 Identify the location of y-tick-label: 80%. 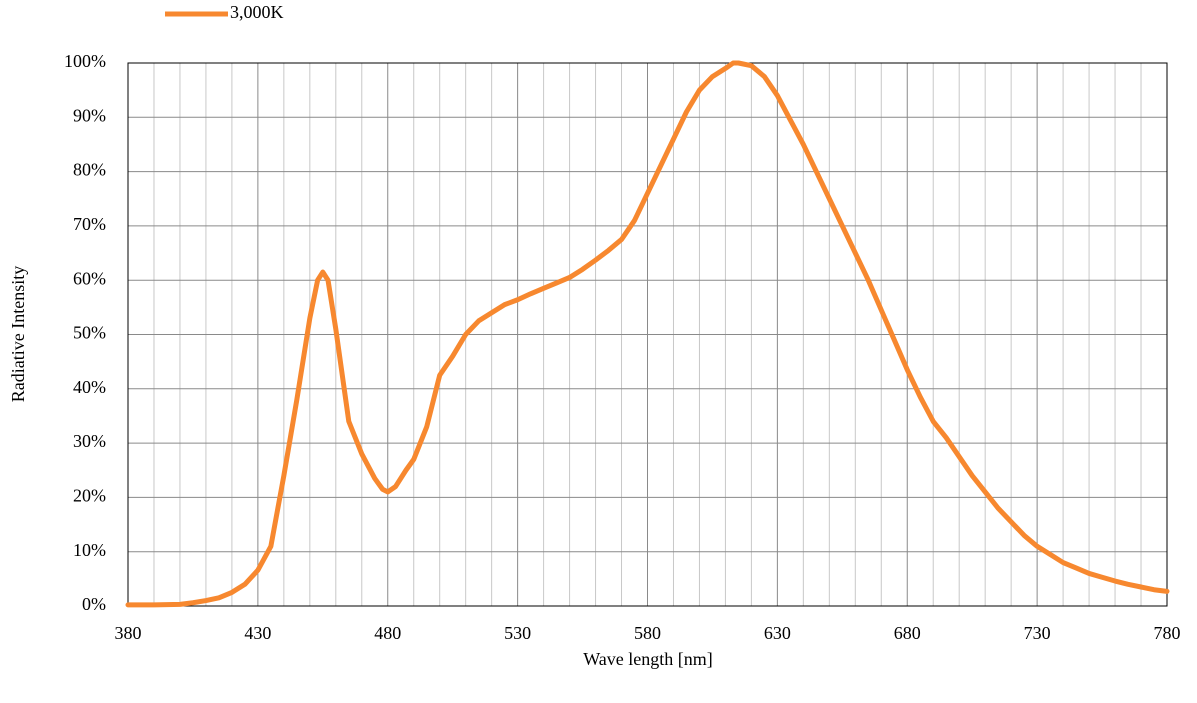
(89, 170).